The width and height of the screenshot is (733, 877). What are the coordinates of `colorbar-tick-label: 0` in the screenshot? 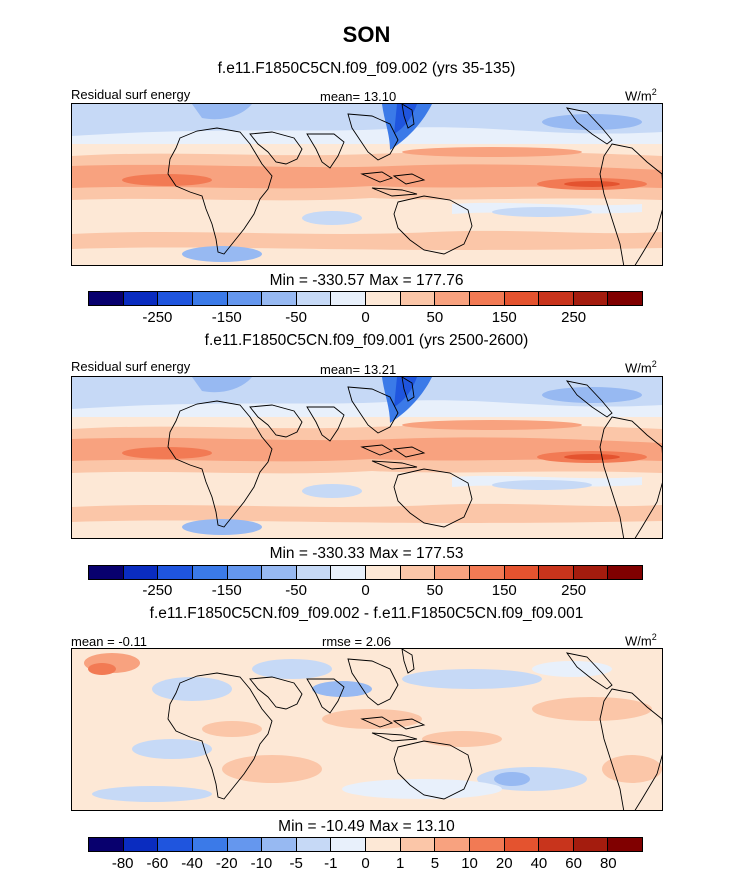 It's located at (365, 590).